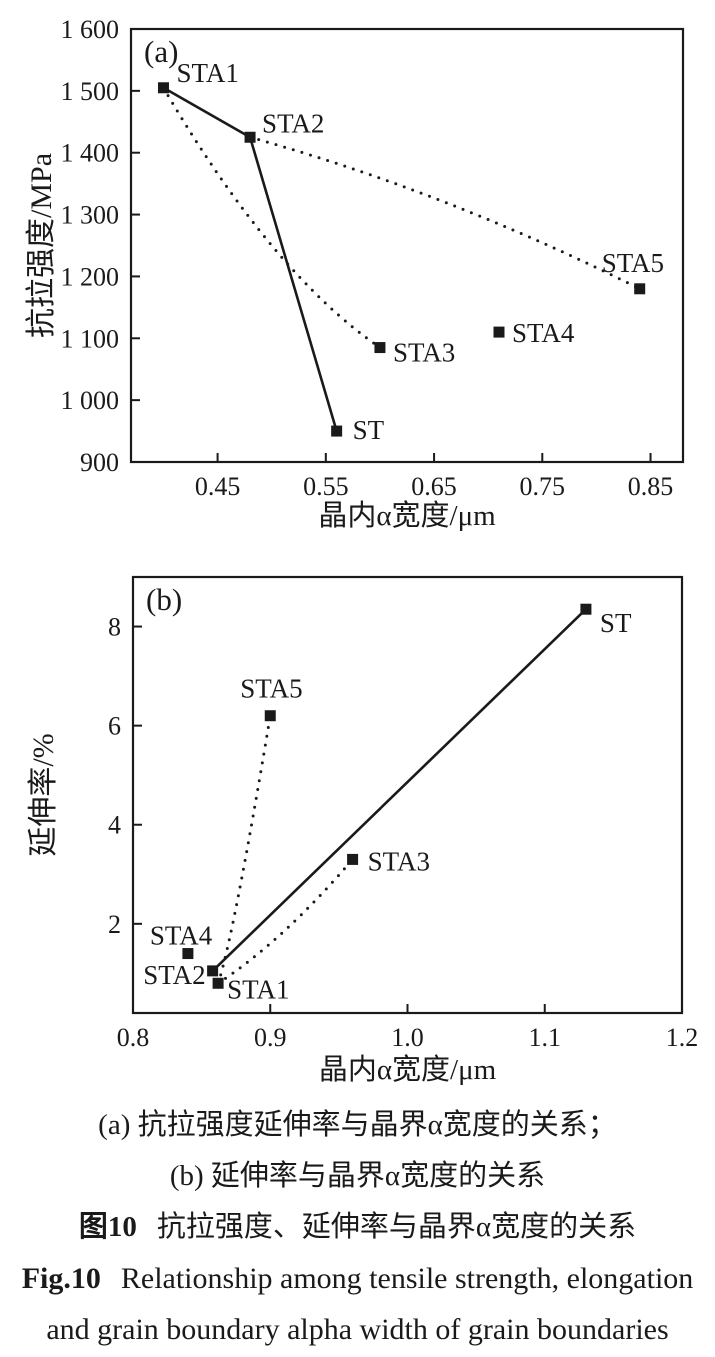 This screenshot has width=715, height=1357. Describe the element at coordinates (90, 400) in the screenshot. I see `y-tick-label-a: 1 000` at that location.